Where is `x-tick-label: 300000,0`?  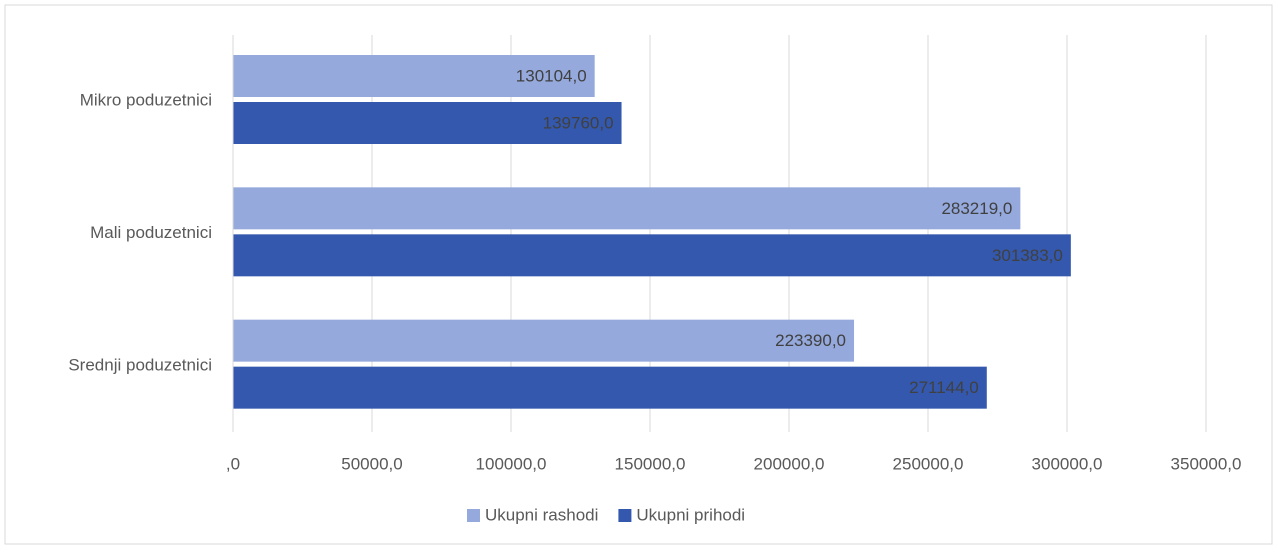 x-tick-label: 300000,0 is located at coordinates (1067, 463).